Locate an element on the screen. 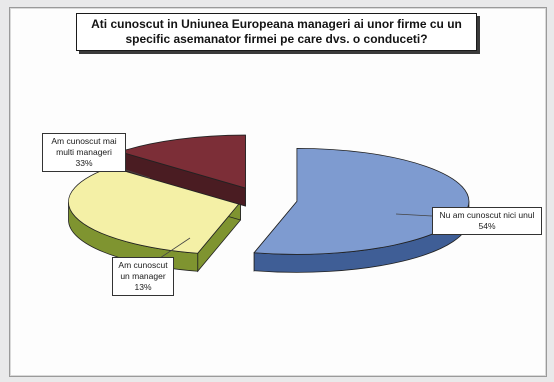 This screenshot has width=554, height=382. slice-mai-multi-manageri is located at coordinates (155, 209).